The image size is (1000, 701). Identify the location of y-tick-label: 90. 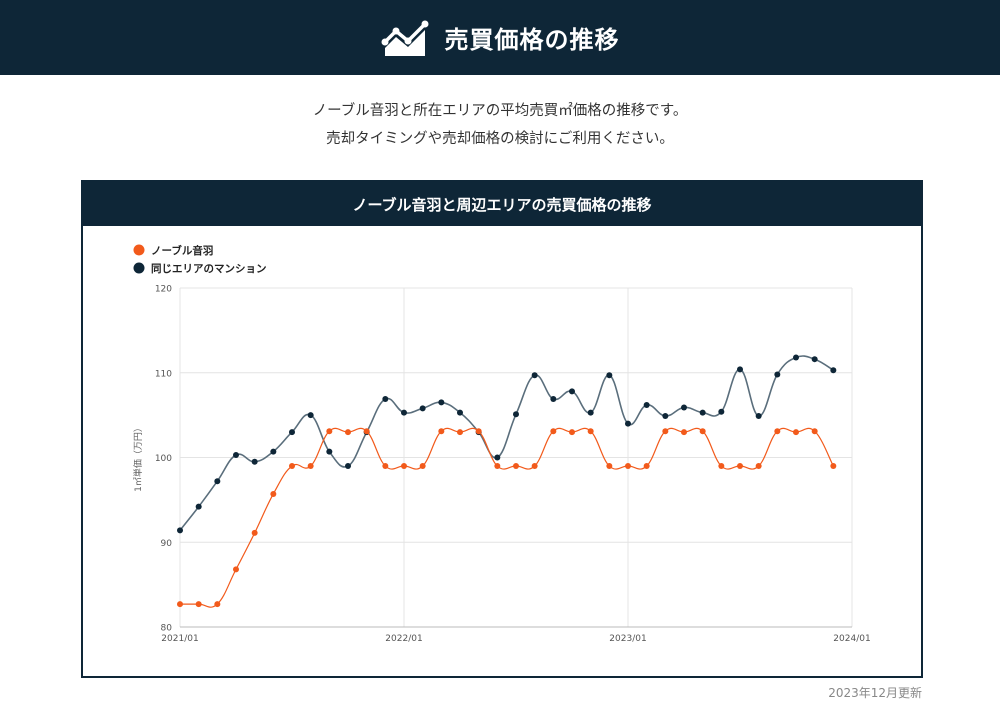
(167, 544).